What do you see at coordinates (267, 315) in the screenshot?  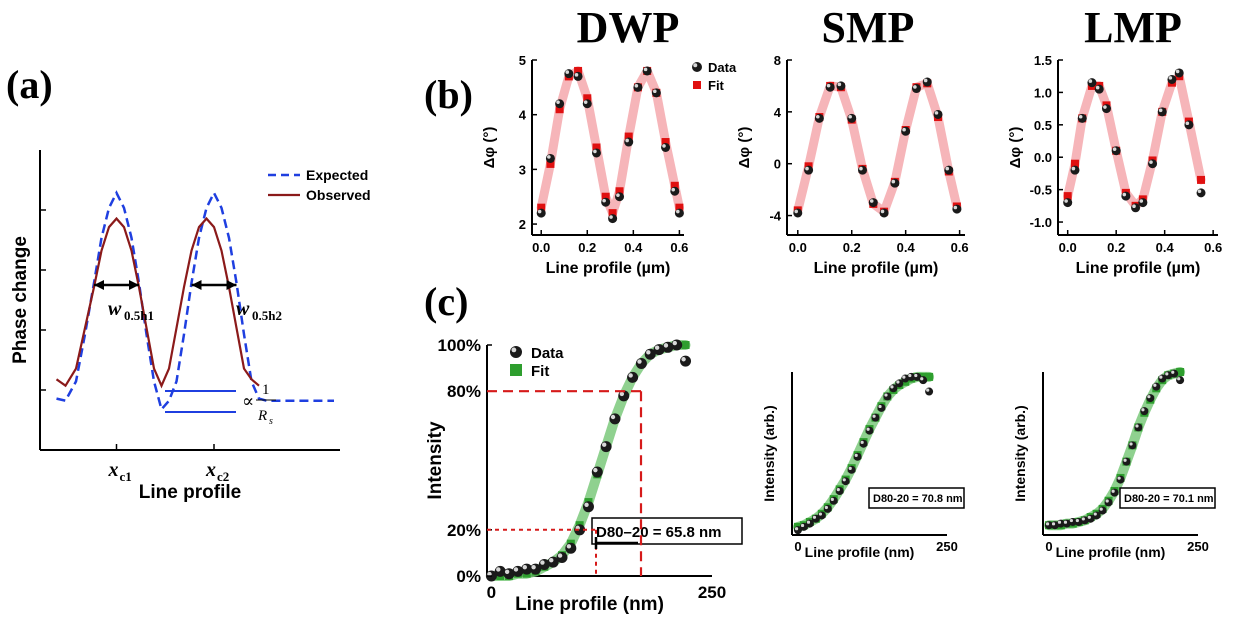 I see `fwhm-label-2-sub: 0.5h2` at bounding box center [267, 315].